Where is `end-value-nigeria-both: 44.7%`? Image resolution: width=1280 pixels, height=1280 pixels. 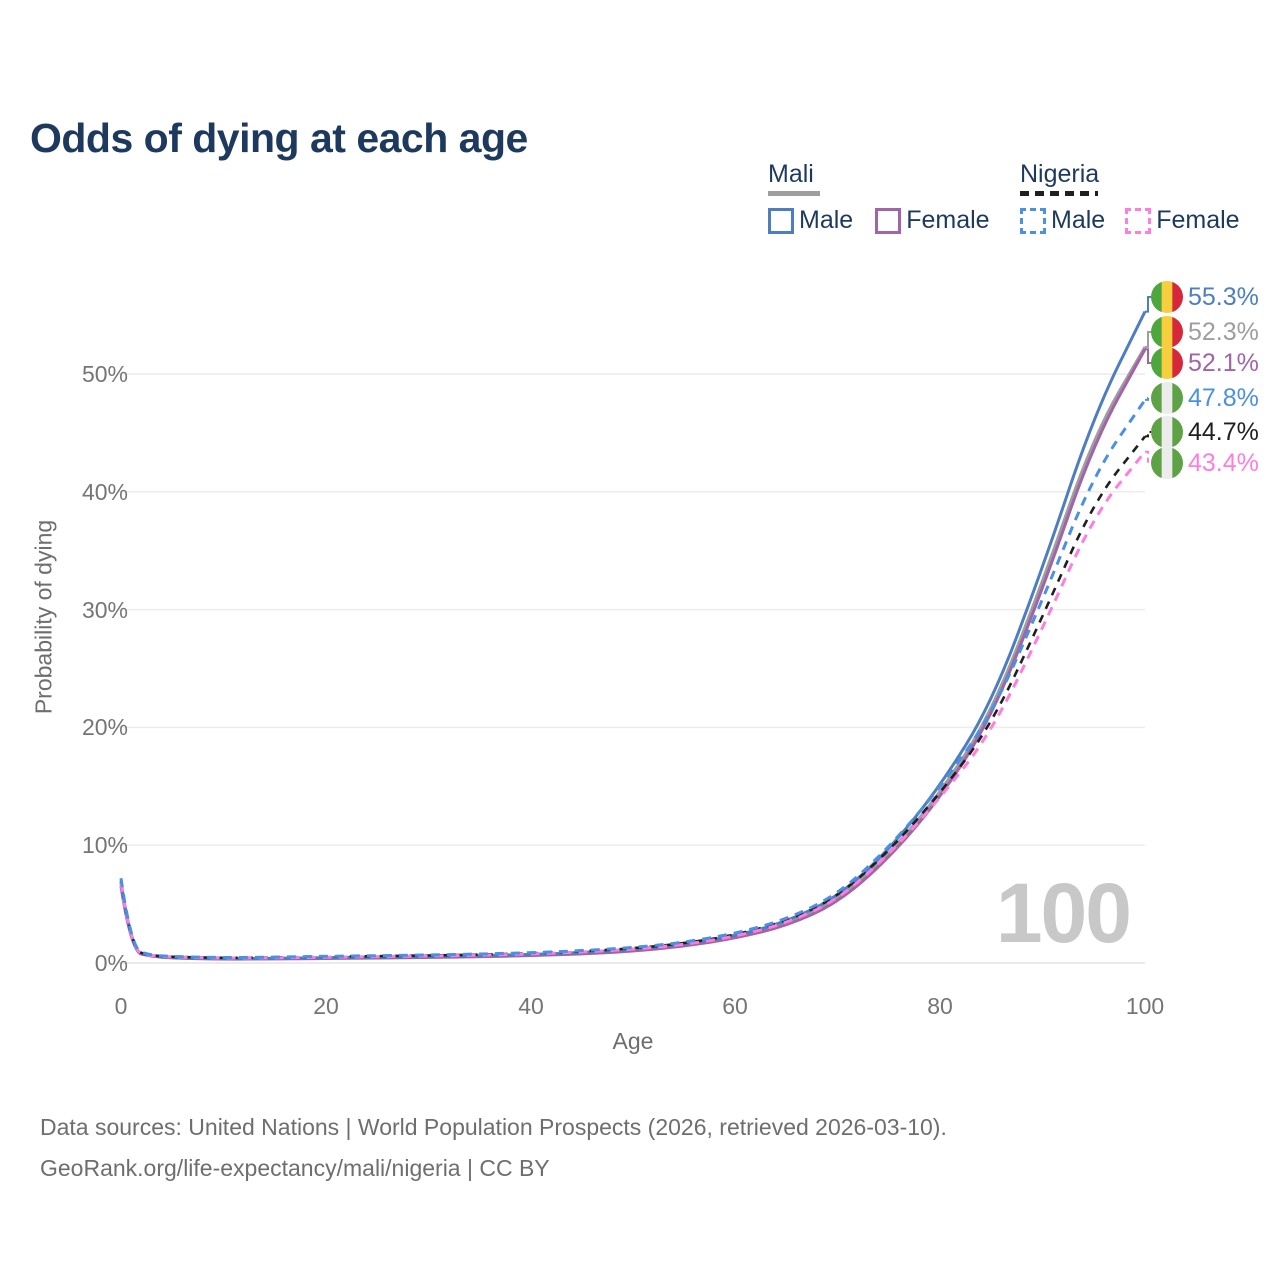
end-value-nigeria-both: 44.7% is located at coordinates (1223, 432).